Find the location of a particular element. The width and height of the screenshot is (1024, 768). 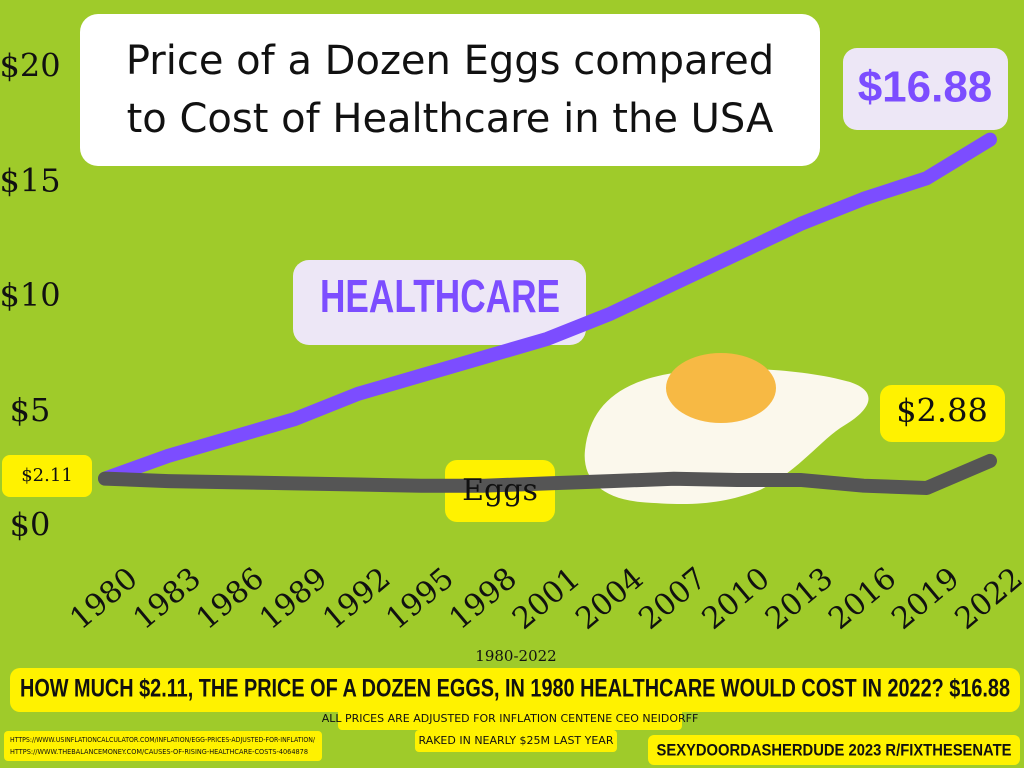

value-label: $2.88 is located at coordinates (942, 411).